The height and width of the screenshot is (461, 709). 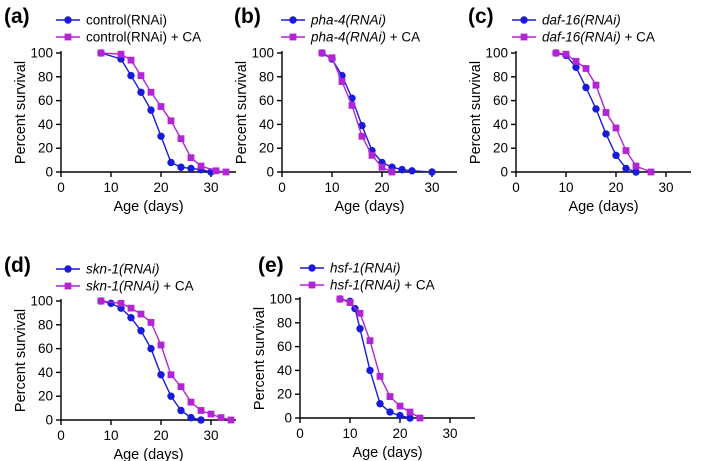 What do you see at coordinates (481, 16) in the screenshot?
I see `panel-label: (c)` at bounding box center [481, 16].